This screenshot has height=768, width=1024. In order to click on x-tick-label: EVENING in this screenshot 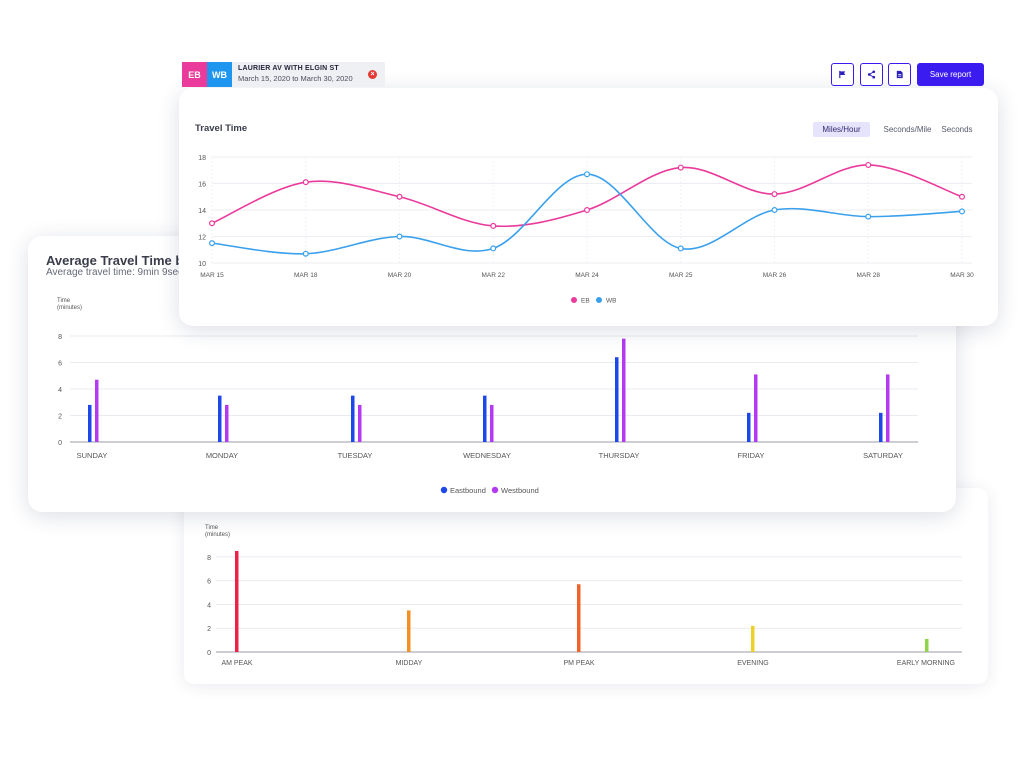, I will do `click(753, 663)`.